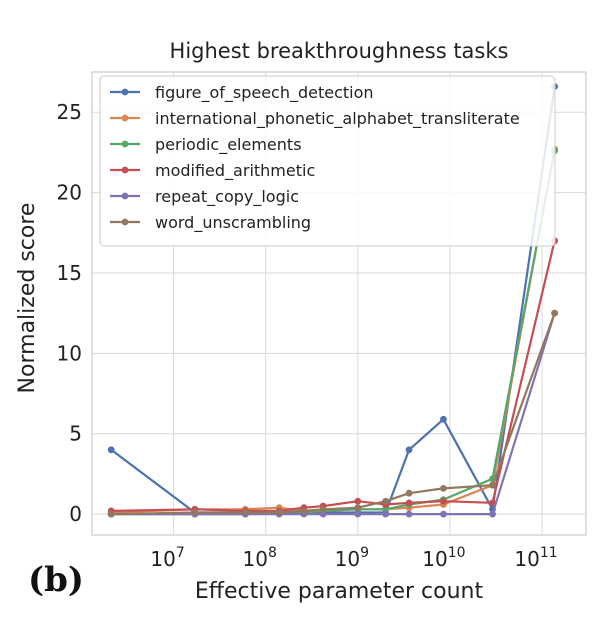  I want to click on y-tick-label: 15, so click(69, 273).